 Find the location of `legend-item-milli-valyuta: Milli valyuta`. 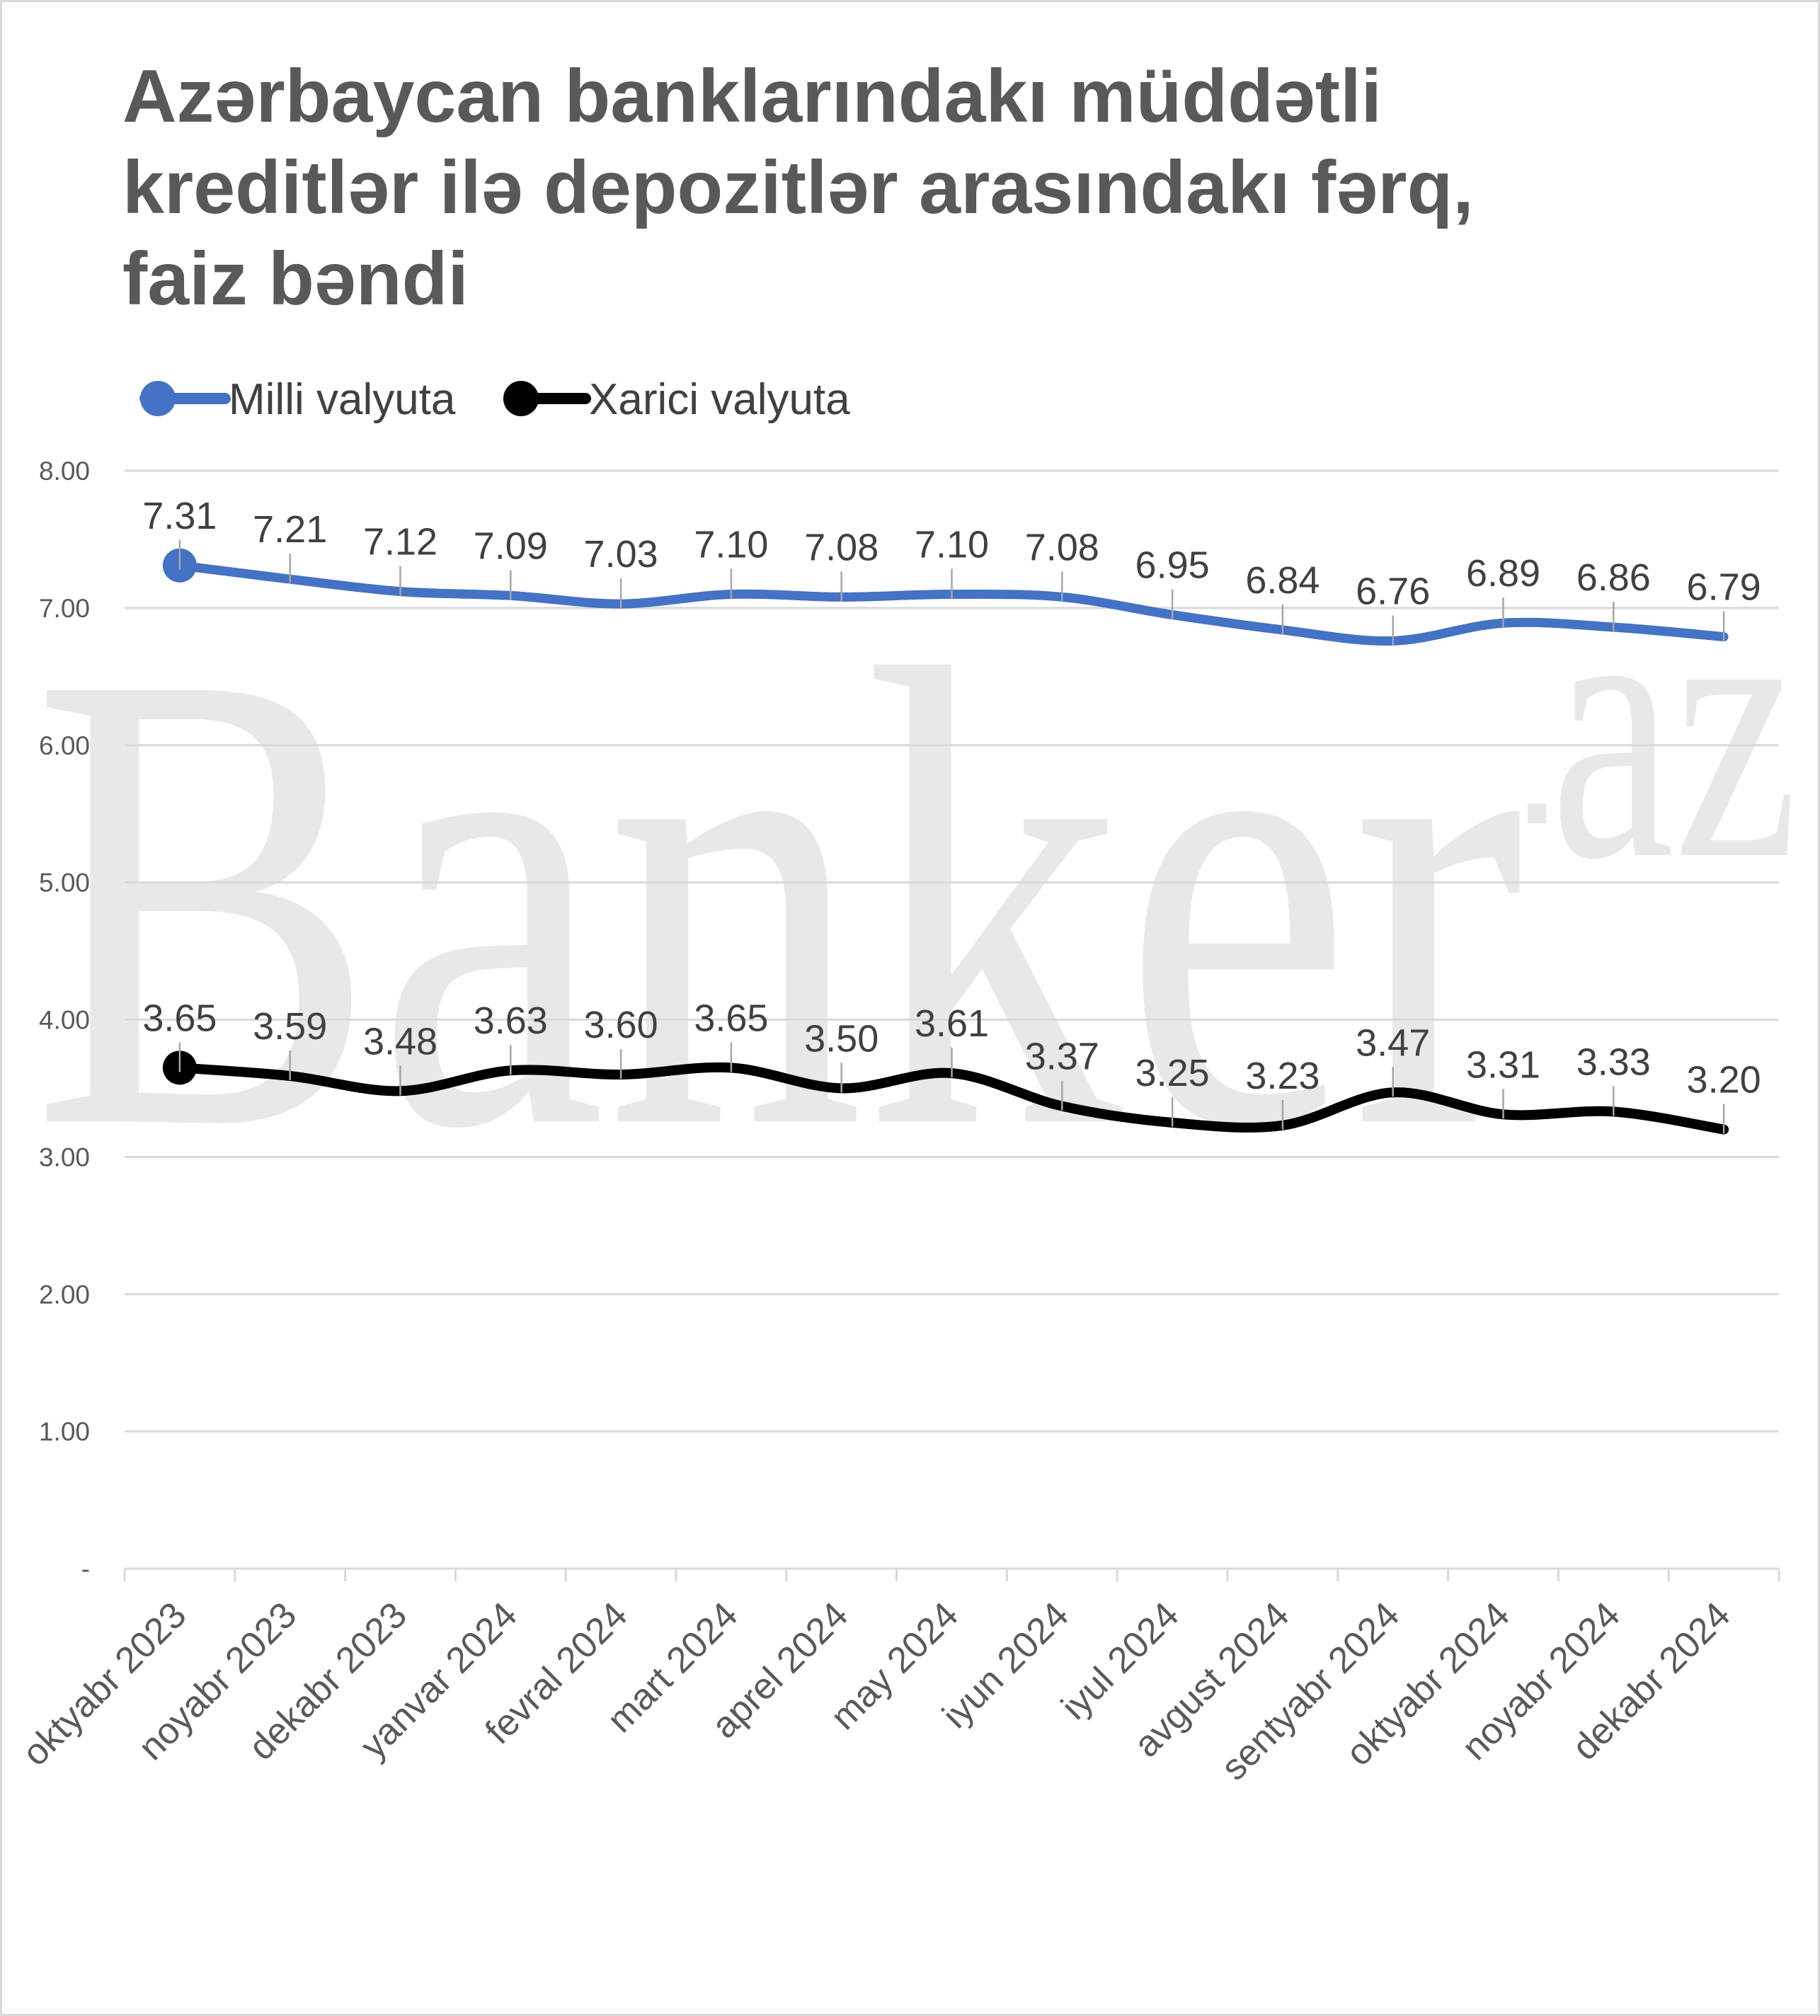

legend-item-milli-valyuta: Milli valyuta is located at coordinates (297, 399).